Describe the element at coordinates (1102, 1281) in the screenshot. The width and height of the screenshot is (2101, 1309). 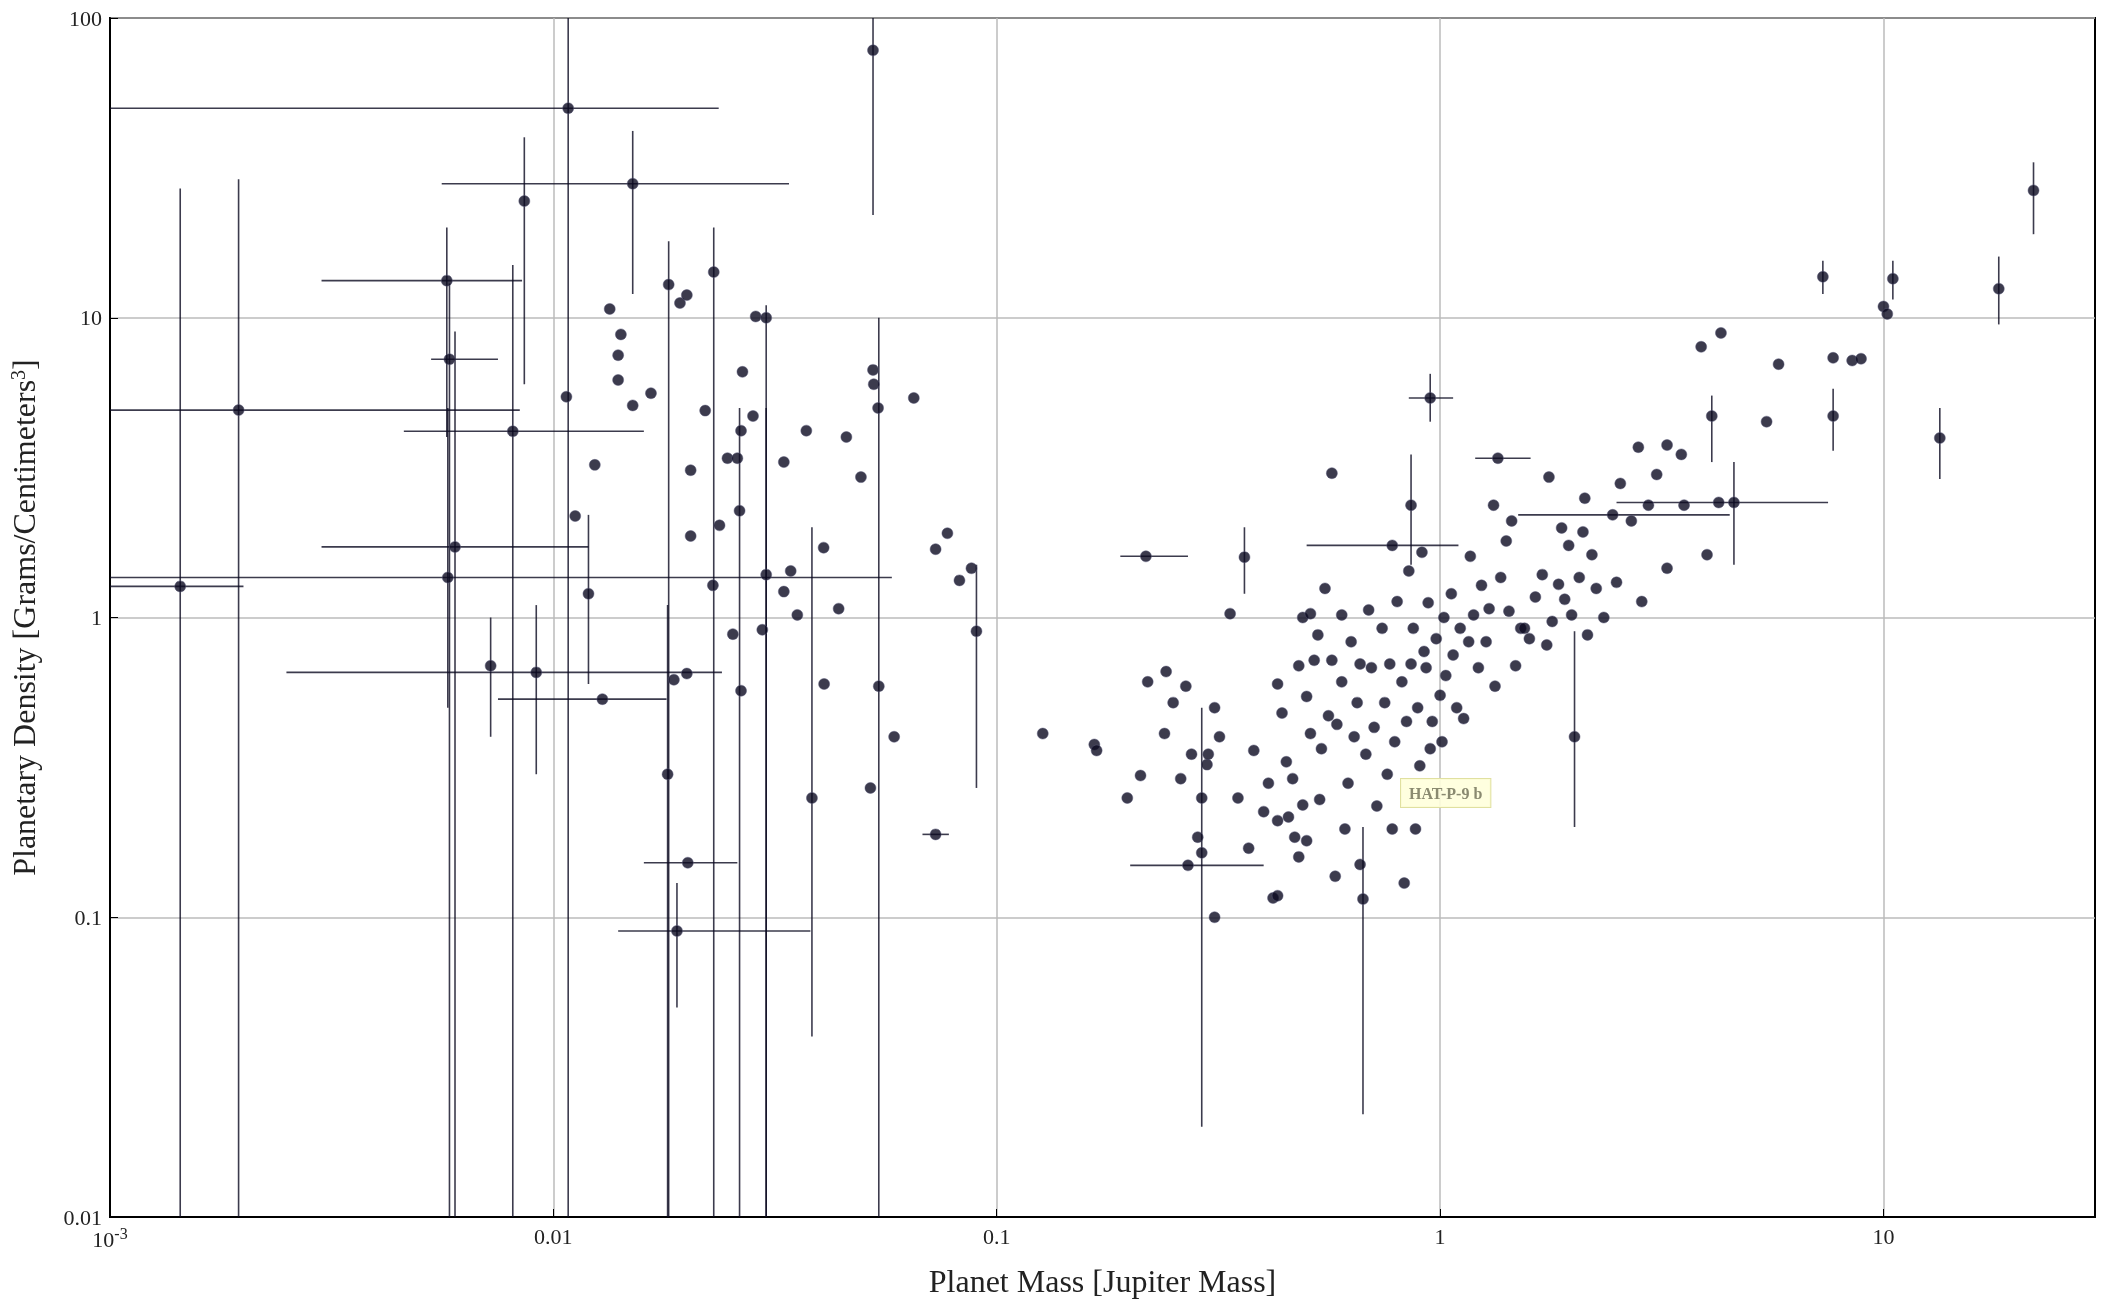
I see `x-axis-title: Planet Mass [Jupiter Mass]` at that location.